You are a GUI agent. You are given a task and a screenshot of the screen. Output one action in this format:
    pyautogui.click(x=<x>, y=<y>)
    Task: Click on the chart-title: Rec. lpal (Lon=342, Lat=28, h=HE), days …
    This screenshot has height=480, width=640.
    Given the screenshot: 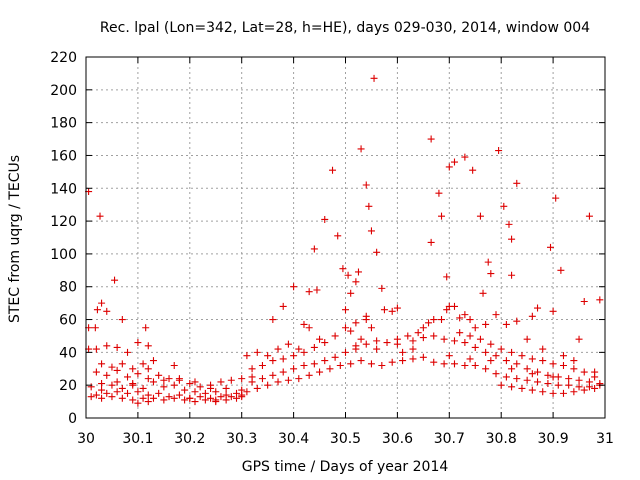 What is the action you would take?
    pyautogui.click(x=345, y=28)
    